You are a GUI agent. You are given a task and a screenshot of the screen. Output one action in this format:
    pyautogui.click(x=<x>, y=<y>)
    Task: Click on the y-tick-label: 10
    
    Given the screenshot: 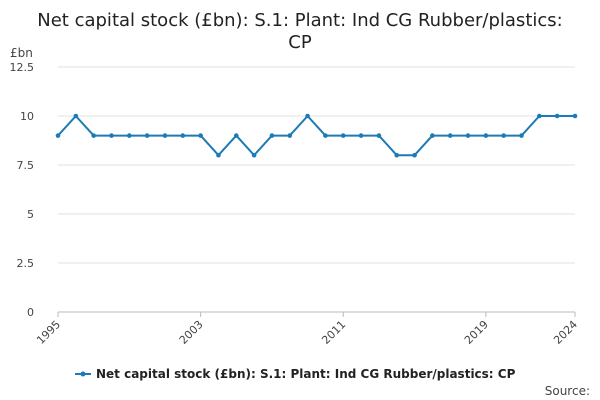 What is the action you would take?
    pyautogui.click(x=27, y=116)
    